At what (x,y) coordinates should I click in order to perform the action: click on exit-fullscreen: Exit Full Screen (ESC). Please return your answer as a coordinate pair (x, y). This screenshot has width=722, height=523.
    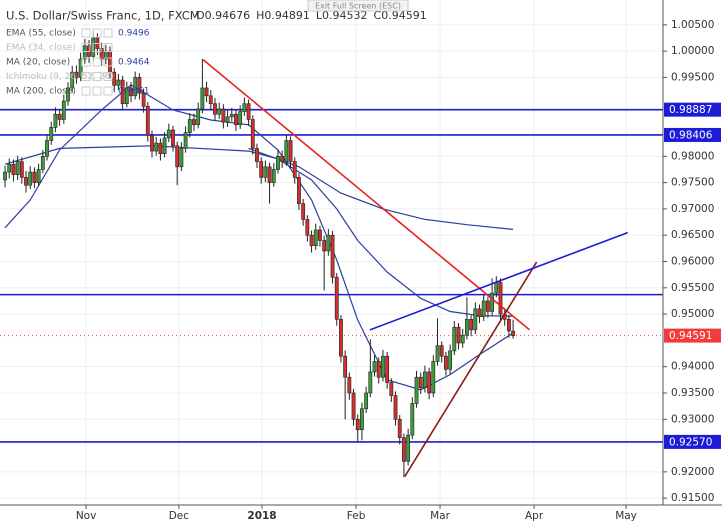
    Looking at the image, I should click on (358, 6).